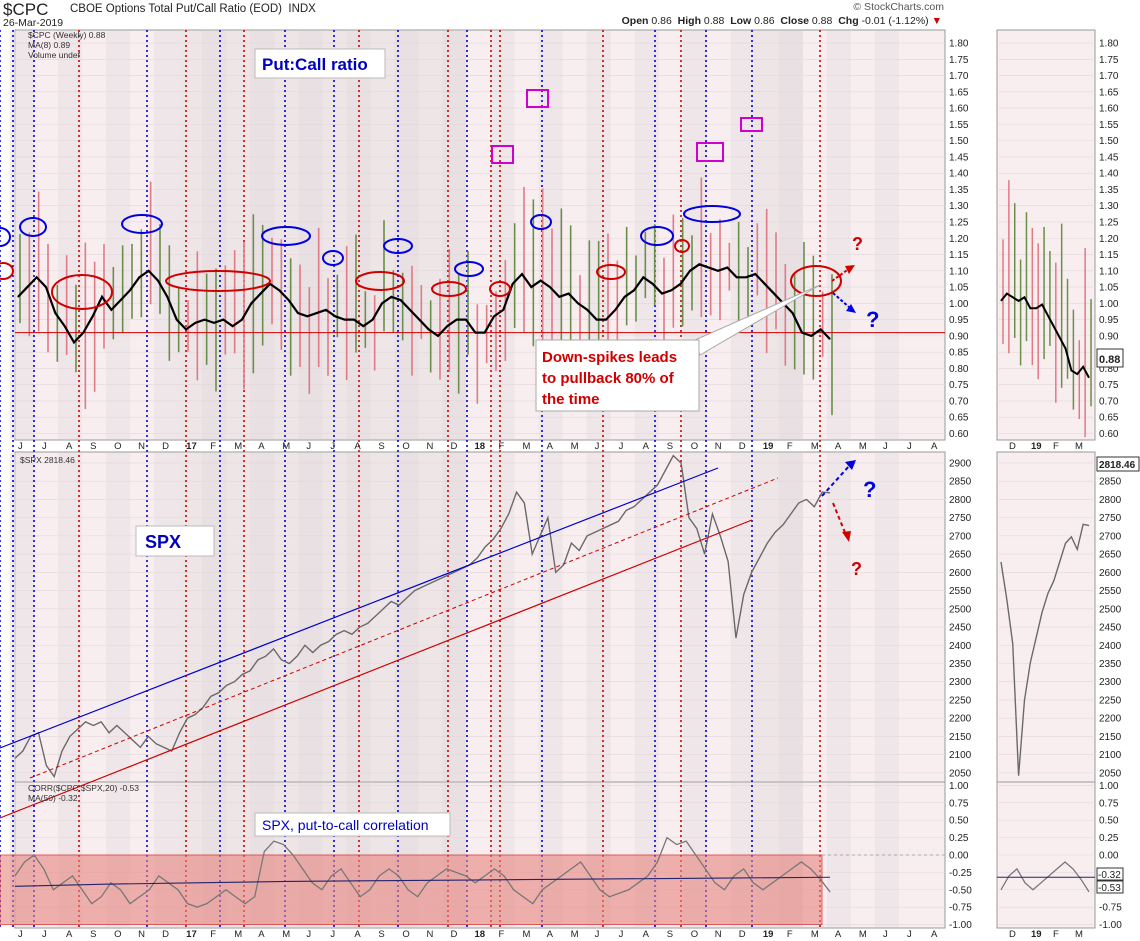 The height and width of the screenshot is (941, 1140). I want to click on inset-y-tick-label: 2650, so click(1110, 555).